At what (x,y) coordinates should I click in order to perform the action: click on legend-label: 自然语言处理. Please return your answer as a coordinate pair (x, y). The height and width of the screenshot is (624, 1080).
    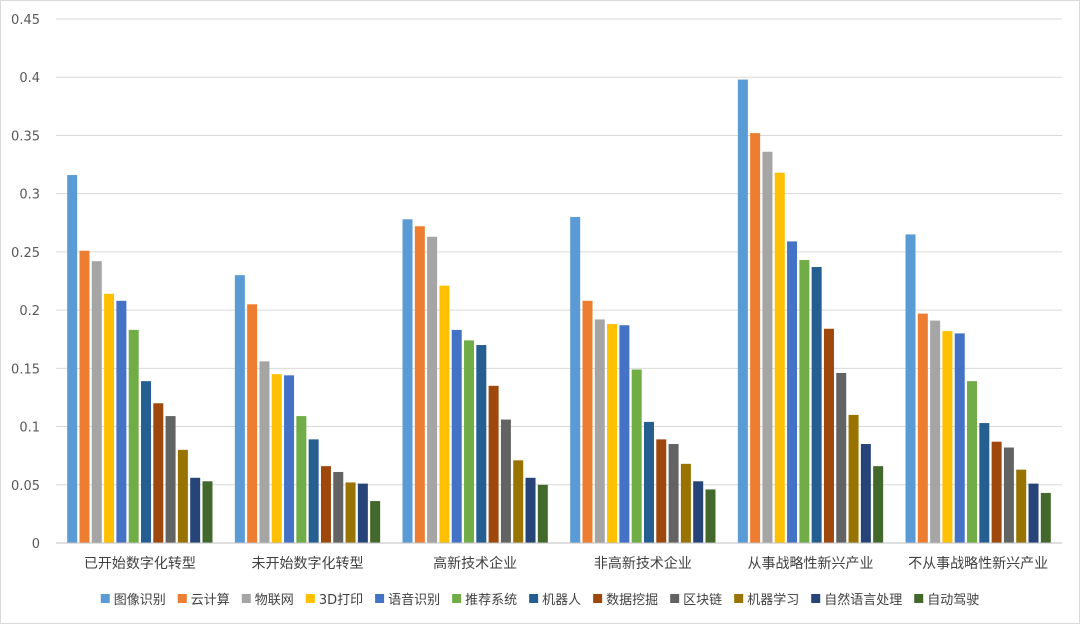
    Looking at the image, I should click on (863, 600).